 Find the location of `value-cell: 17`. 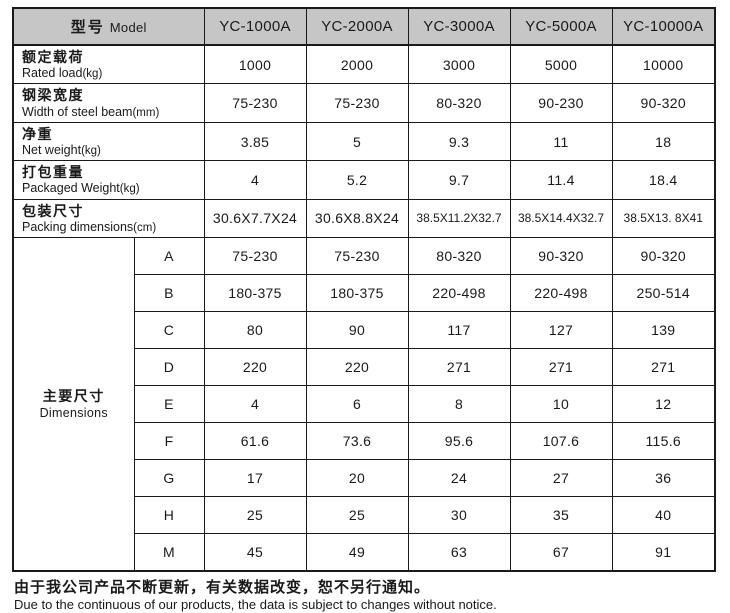

value-cell: 17 is located at coordinates (255, 478).